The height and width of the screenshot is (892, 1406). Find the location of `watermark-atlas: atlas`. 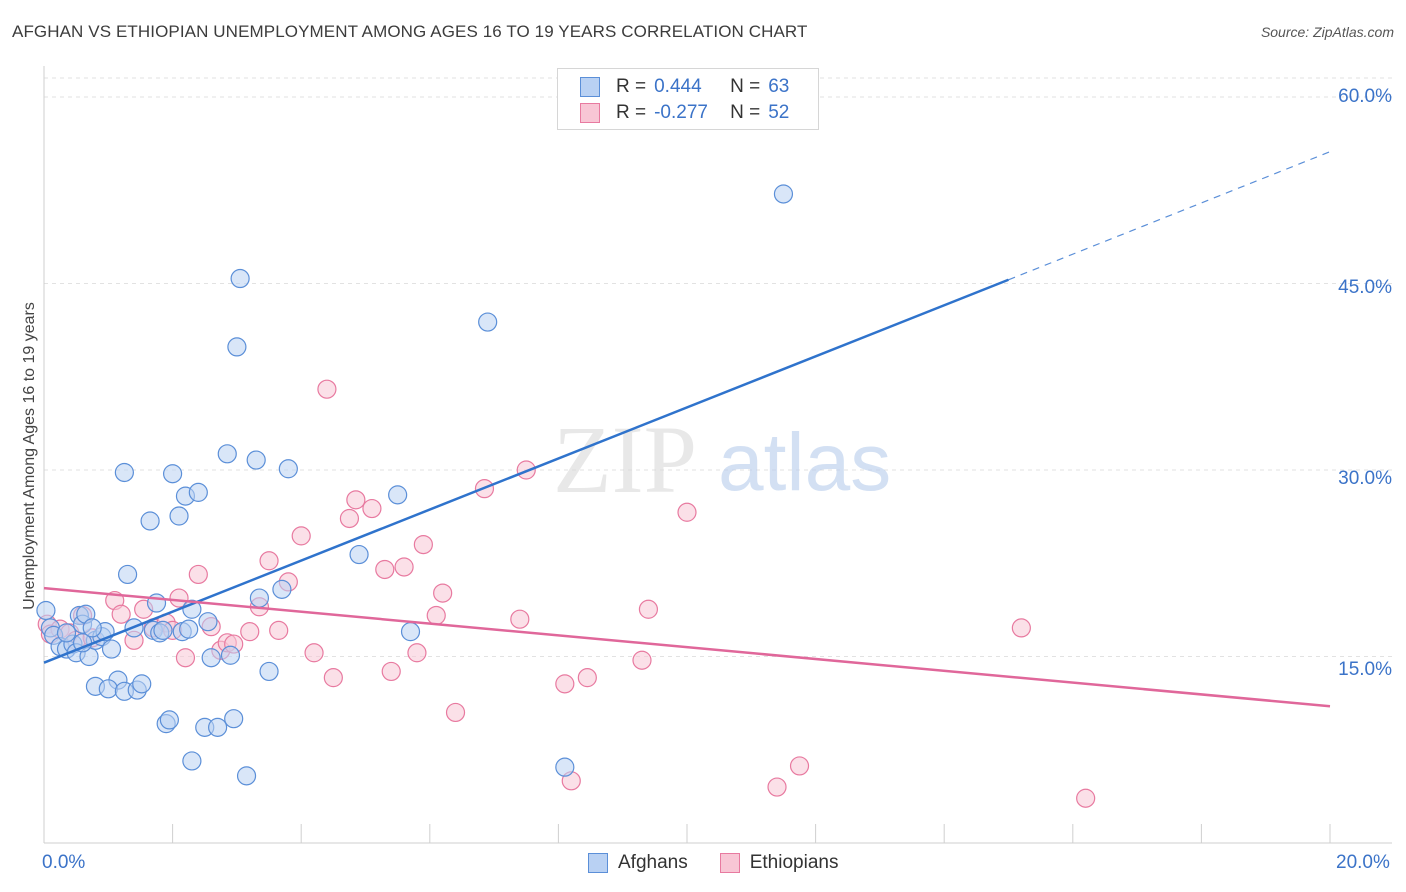

watermark-atlas: atlas is located at coordinates (804, 462).